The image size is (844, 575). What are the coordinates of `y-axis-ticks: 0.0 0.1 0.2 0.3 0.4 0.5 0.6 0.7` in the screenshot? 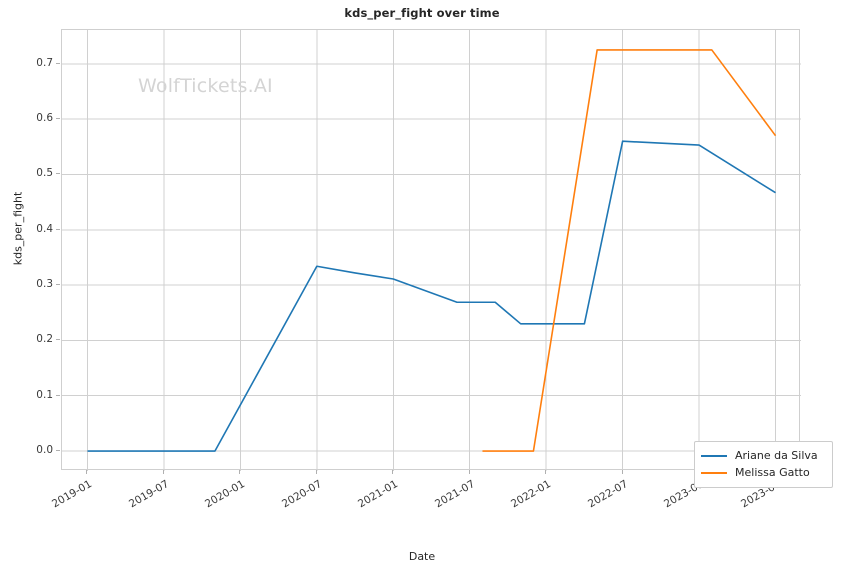 It's located at (30, 249).